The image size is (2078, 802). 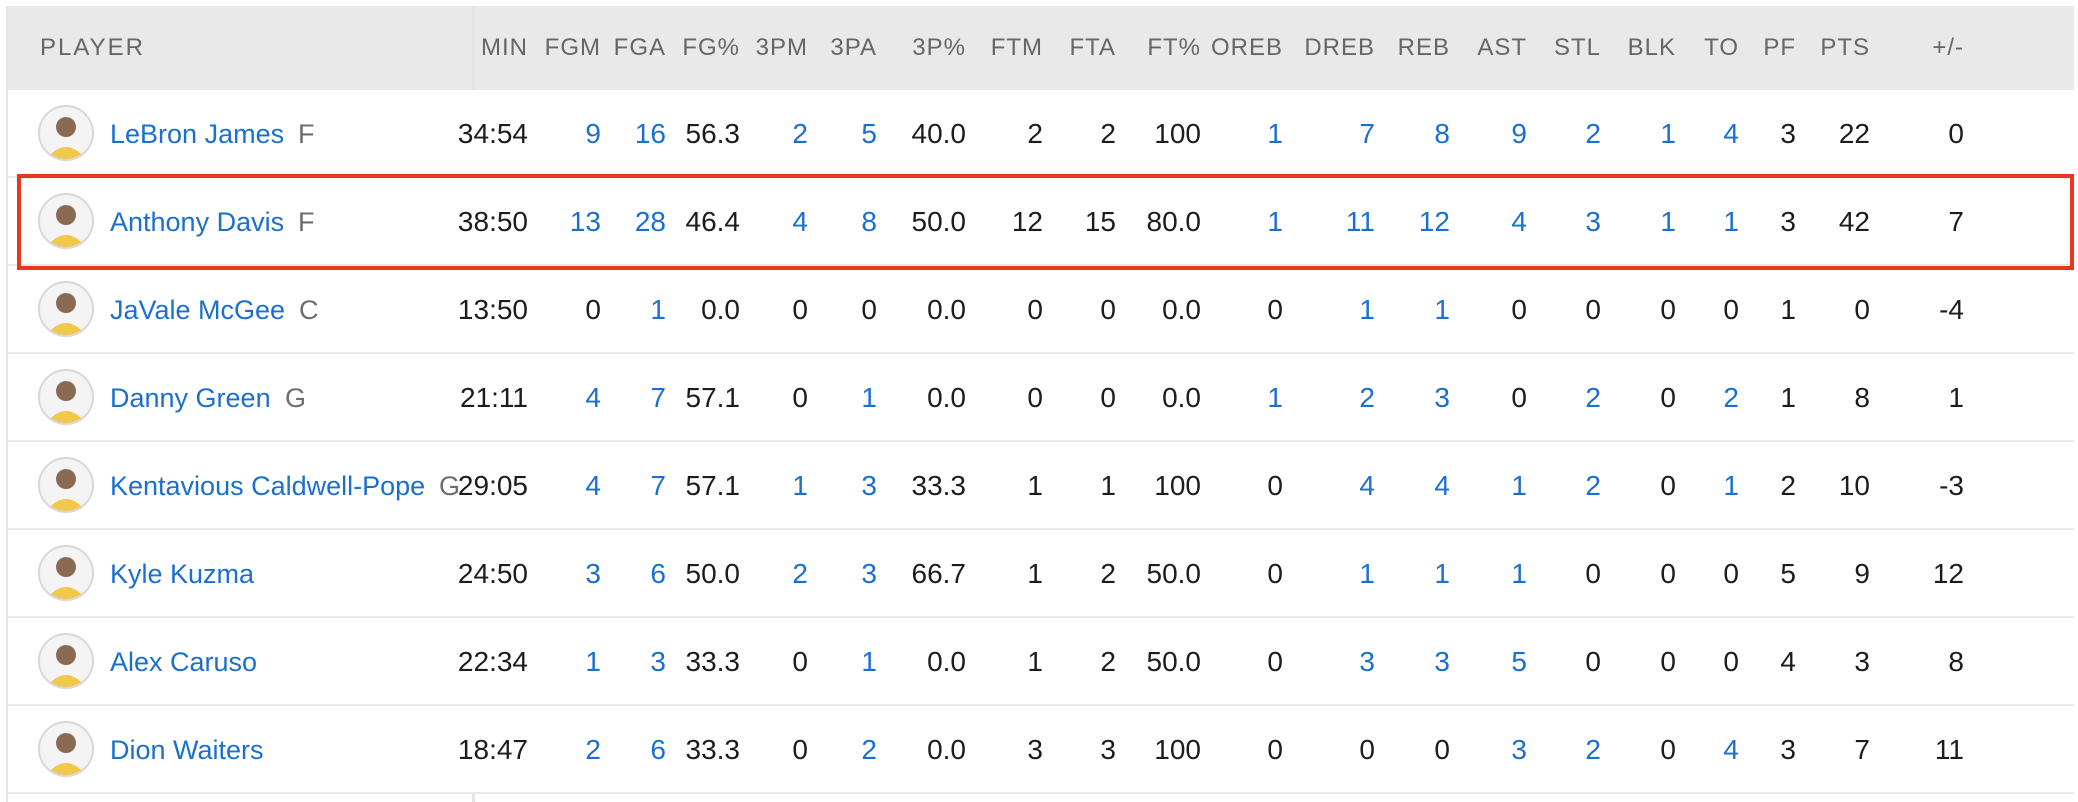 What do you see at coordinates (1779, 47) in the screenshot?
I see `header-pf: PF` at bounding box center [1779, 47].